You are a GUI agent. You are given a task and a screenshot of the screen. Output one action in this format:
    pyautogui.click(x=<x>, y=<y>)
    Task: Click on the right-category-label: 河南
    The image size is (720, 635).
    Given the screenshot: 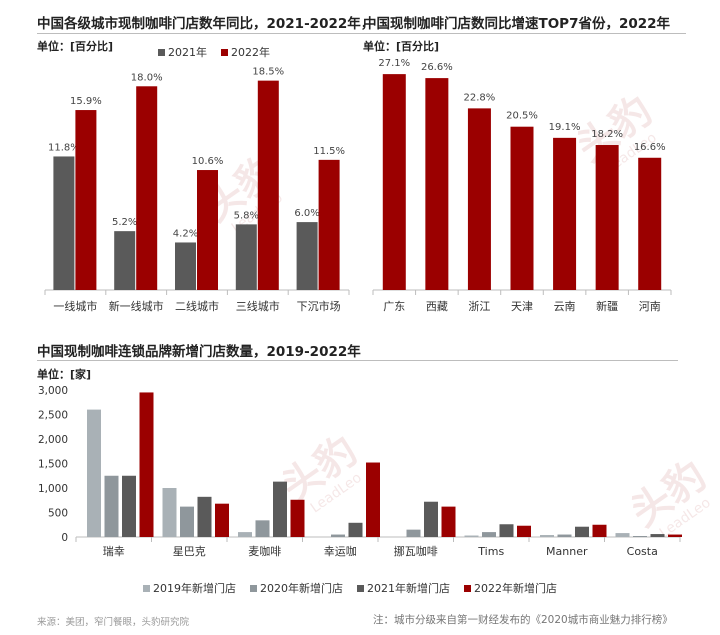 What is the action you would take?
    pyautogui.click(x=650, y=306)
    